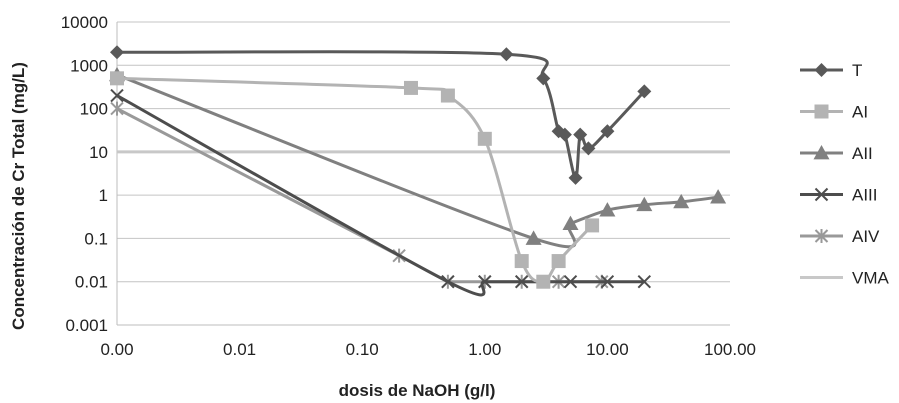  I want to click on legend-label-t: T, so click(857, 70).